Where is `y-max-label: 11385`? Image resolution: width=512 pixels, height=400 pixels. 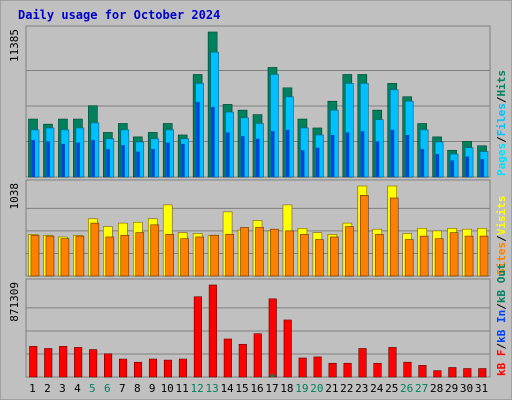 y-max-label: 11385 is located at coordinates (14, 45).